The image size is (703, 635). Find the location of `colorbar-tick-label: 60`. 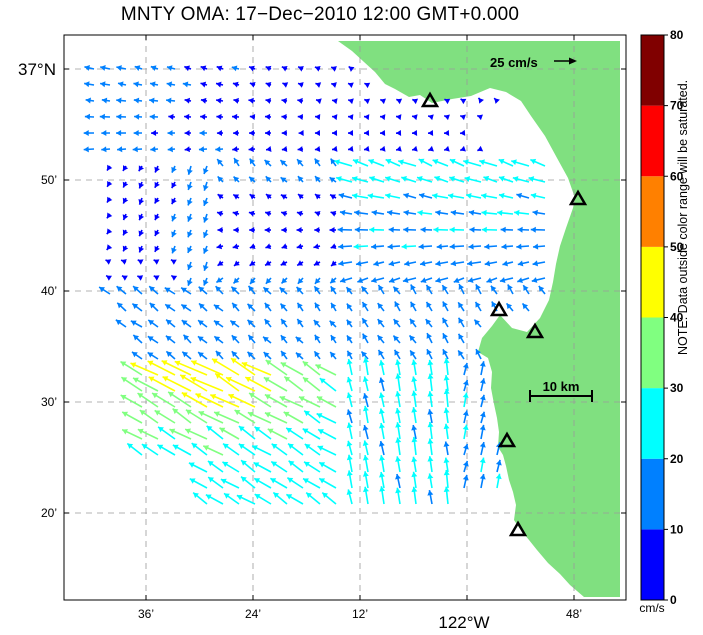

colorbar-tick-label: 60 is located at coordinates (677, 176).